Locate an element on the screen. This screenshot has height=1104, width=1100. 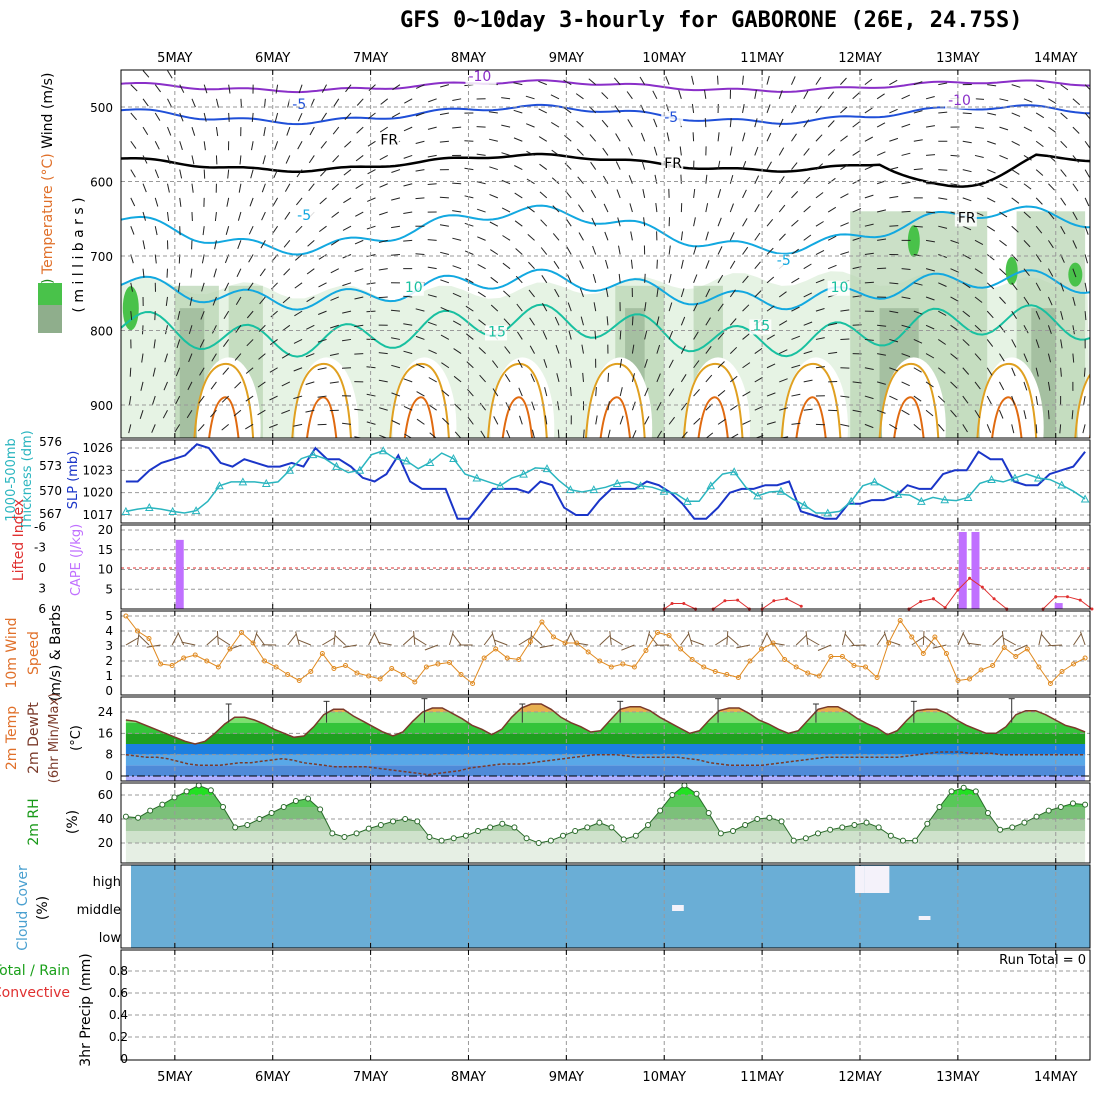
x-date-bottom: 6MAY is located at coordinates (272, 1077).